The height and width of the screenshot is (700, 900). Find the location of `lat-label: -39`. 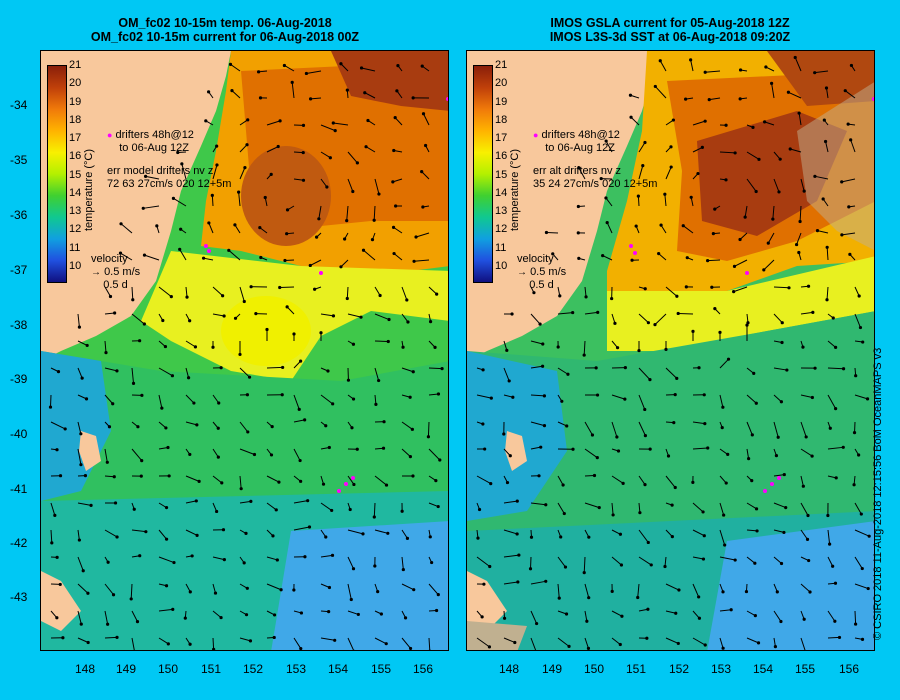

lat-label: -39 is located at coordinates (19, 379).